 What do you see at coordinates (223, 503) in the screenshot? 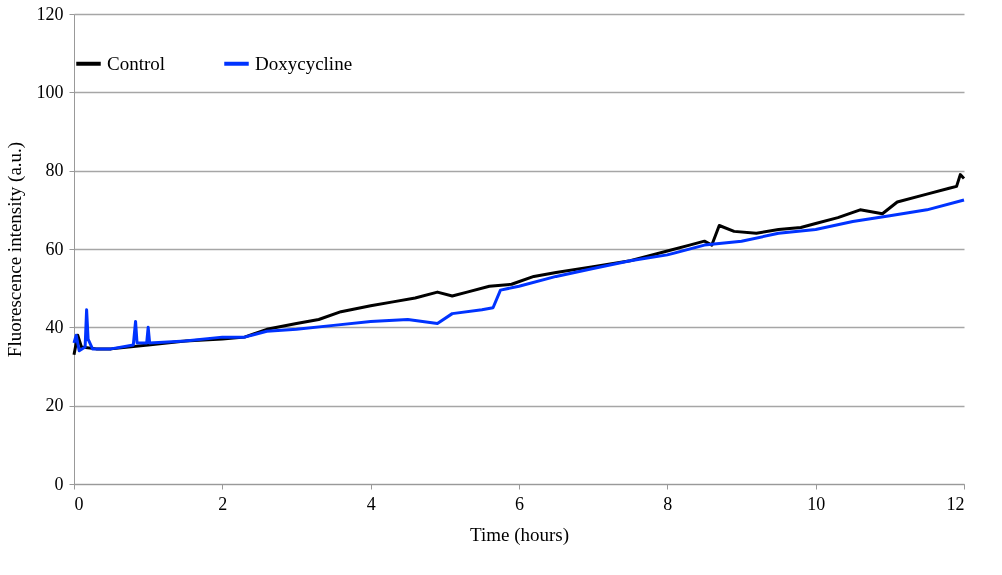
I see `x-tick-label: 2` at bounding box center [223, 503].